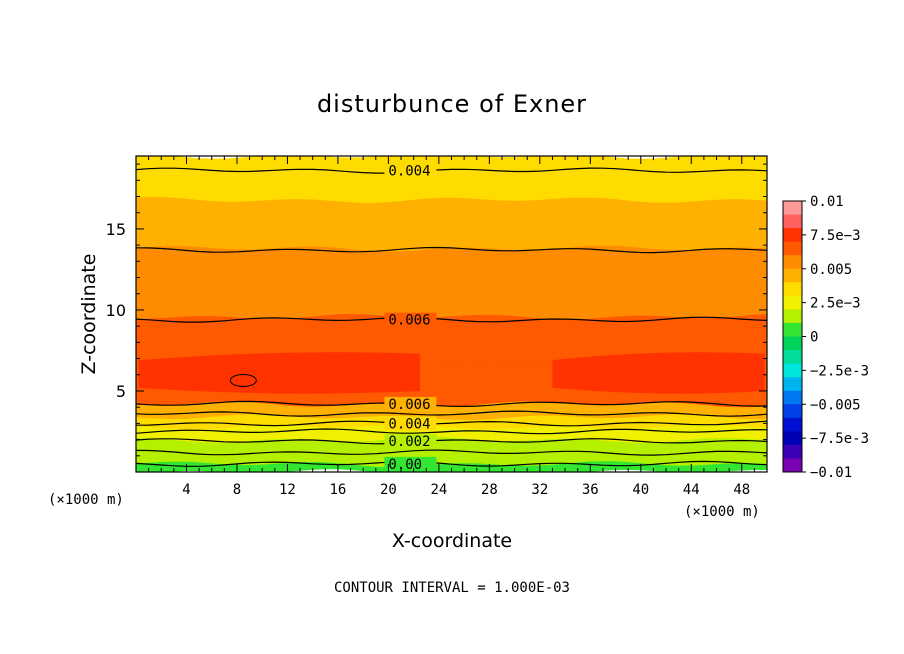 Image resolution: width=904 pixels, height=654 pixels. I want to click on x-tick-label: 28, so click(489, 490).